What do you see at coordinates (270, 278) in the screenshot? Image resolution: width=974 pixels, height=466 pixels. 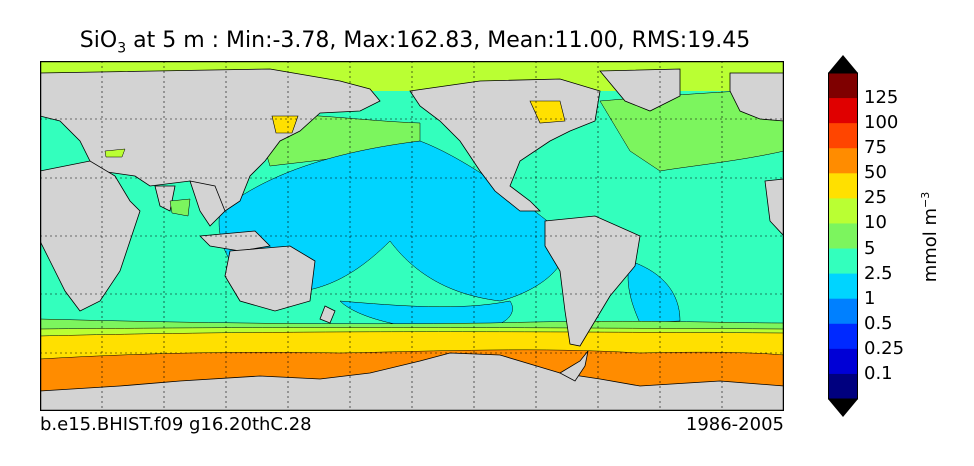 I see `australia` at bounding box center [270, 278].